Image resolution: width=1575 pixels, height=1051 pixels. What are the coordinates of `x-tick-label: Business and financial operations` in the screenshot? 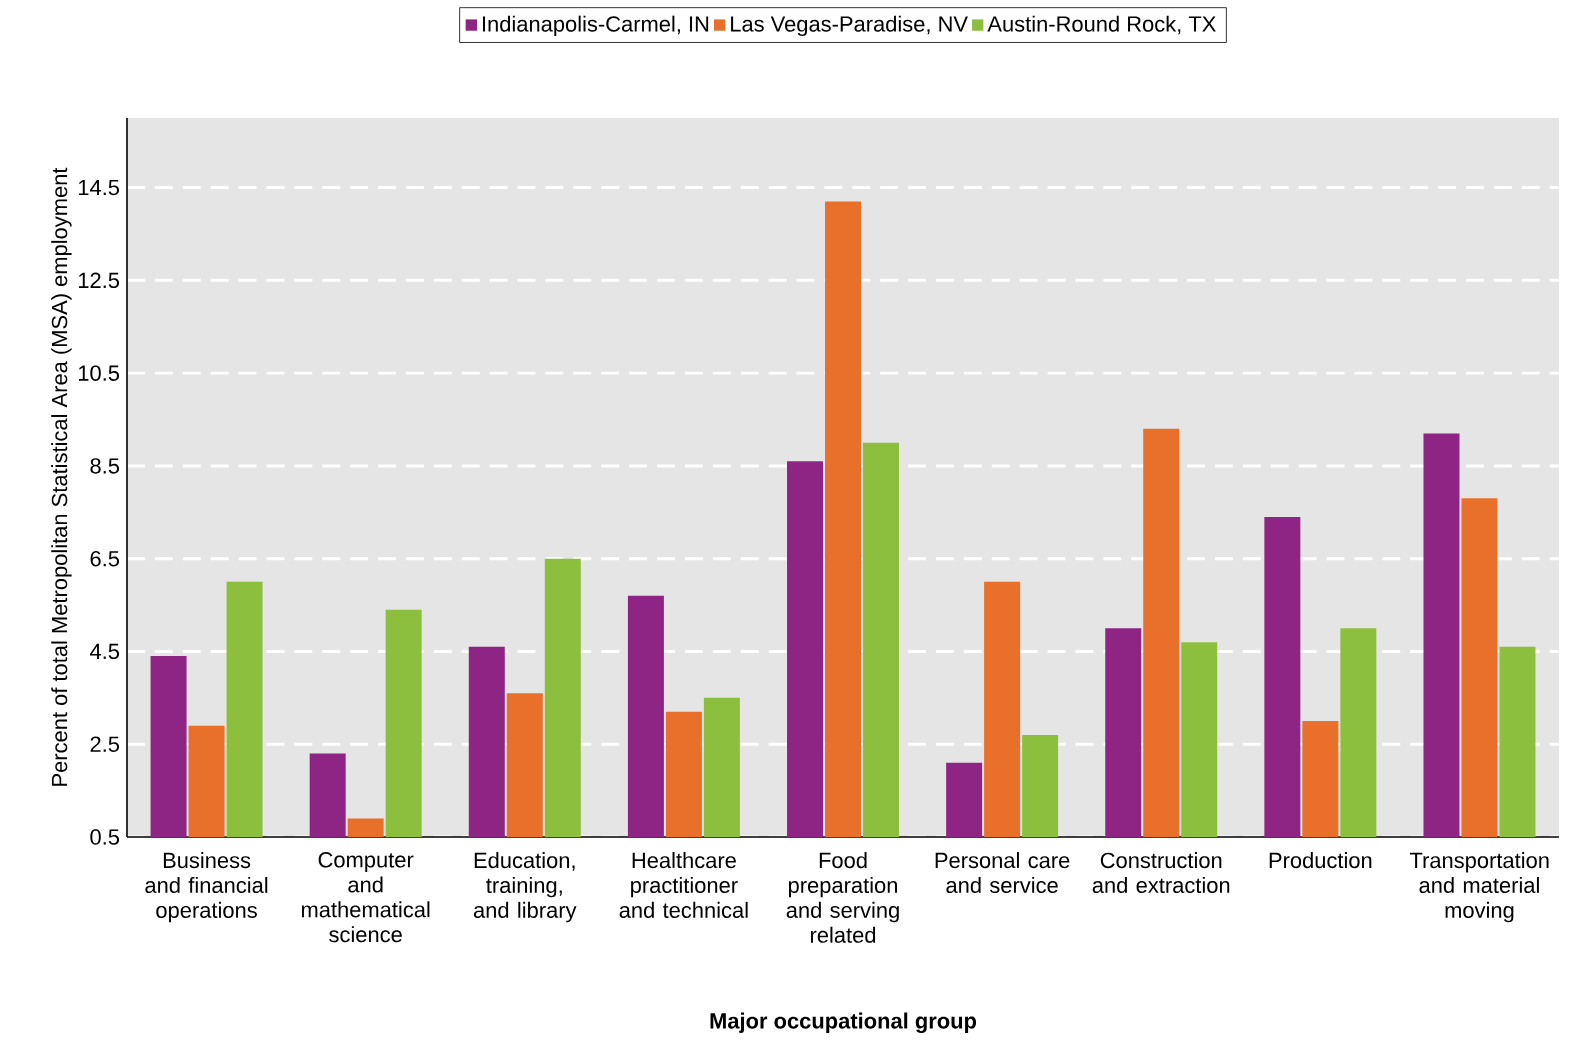 It's located at (206, 887).